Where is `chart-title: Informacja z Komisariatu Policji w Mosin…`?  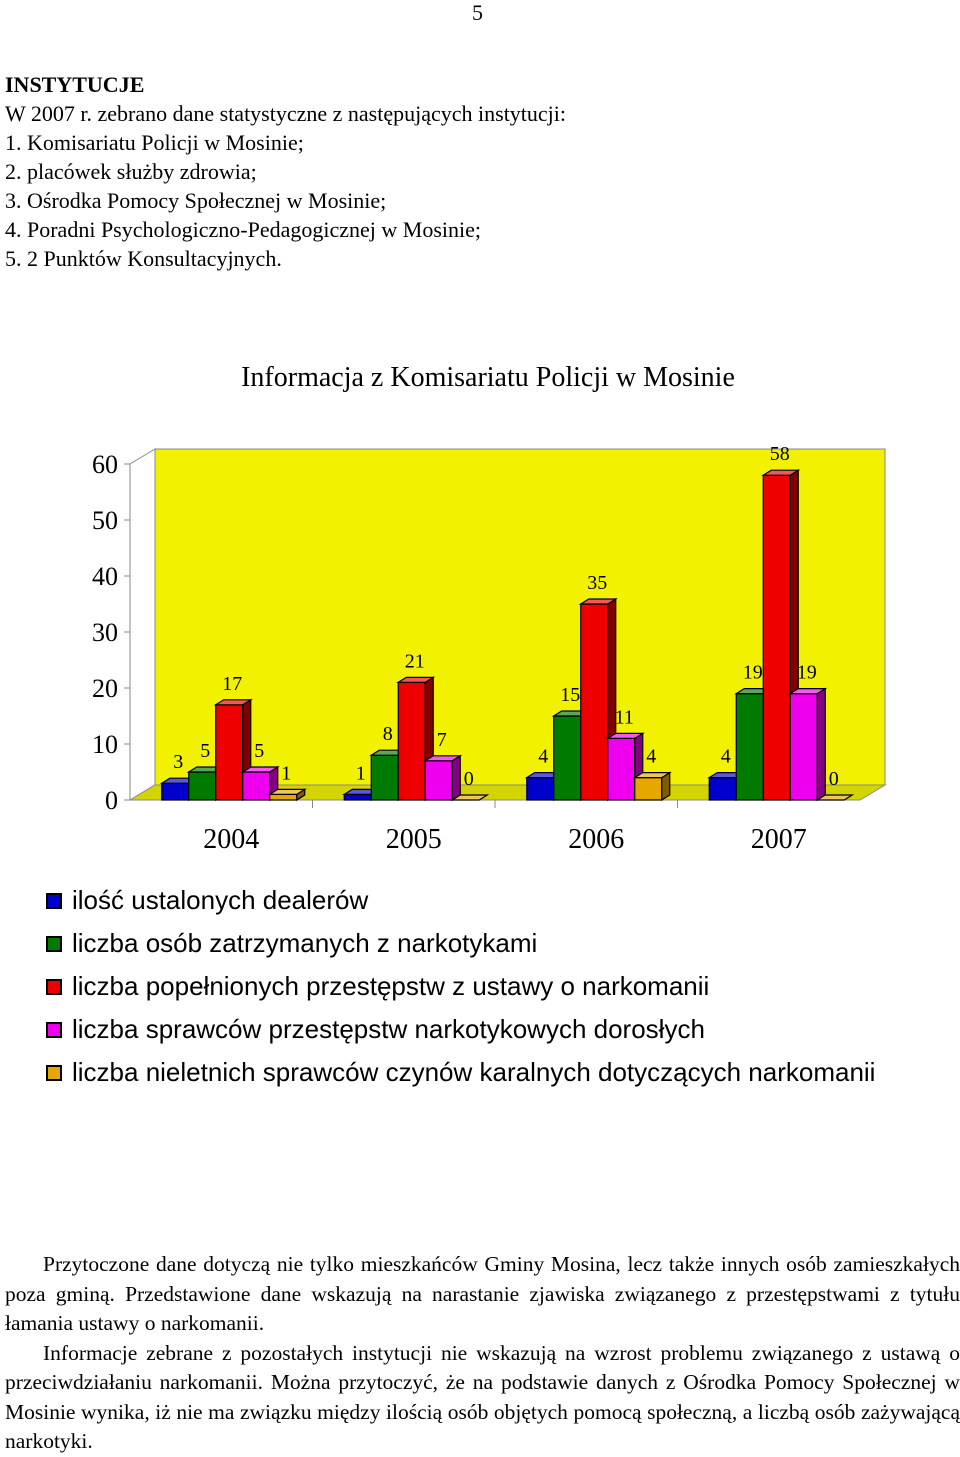 chart-title: Informacja z Komisariatu Policji w Mosin… is located at coordinates (488, 377).